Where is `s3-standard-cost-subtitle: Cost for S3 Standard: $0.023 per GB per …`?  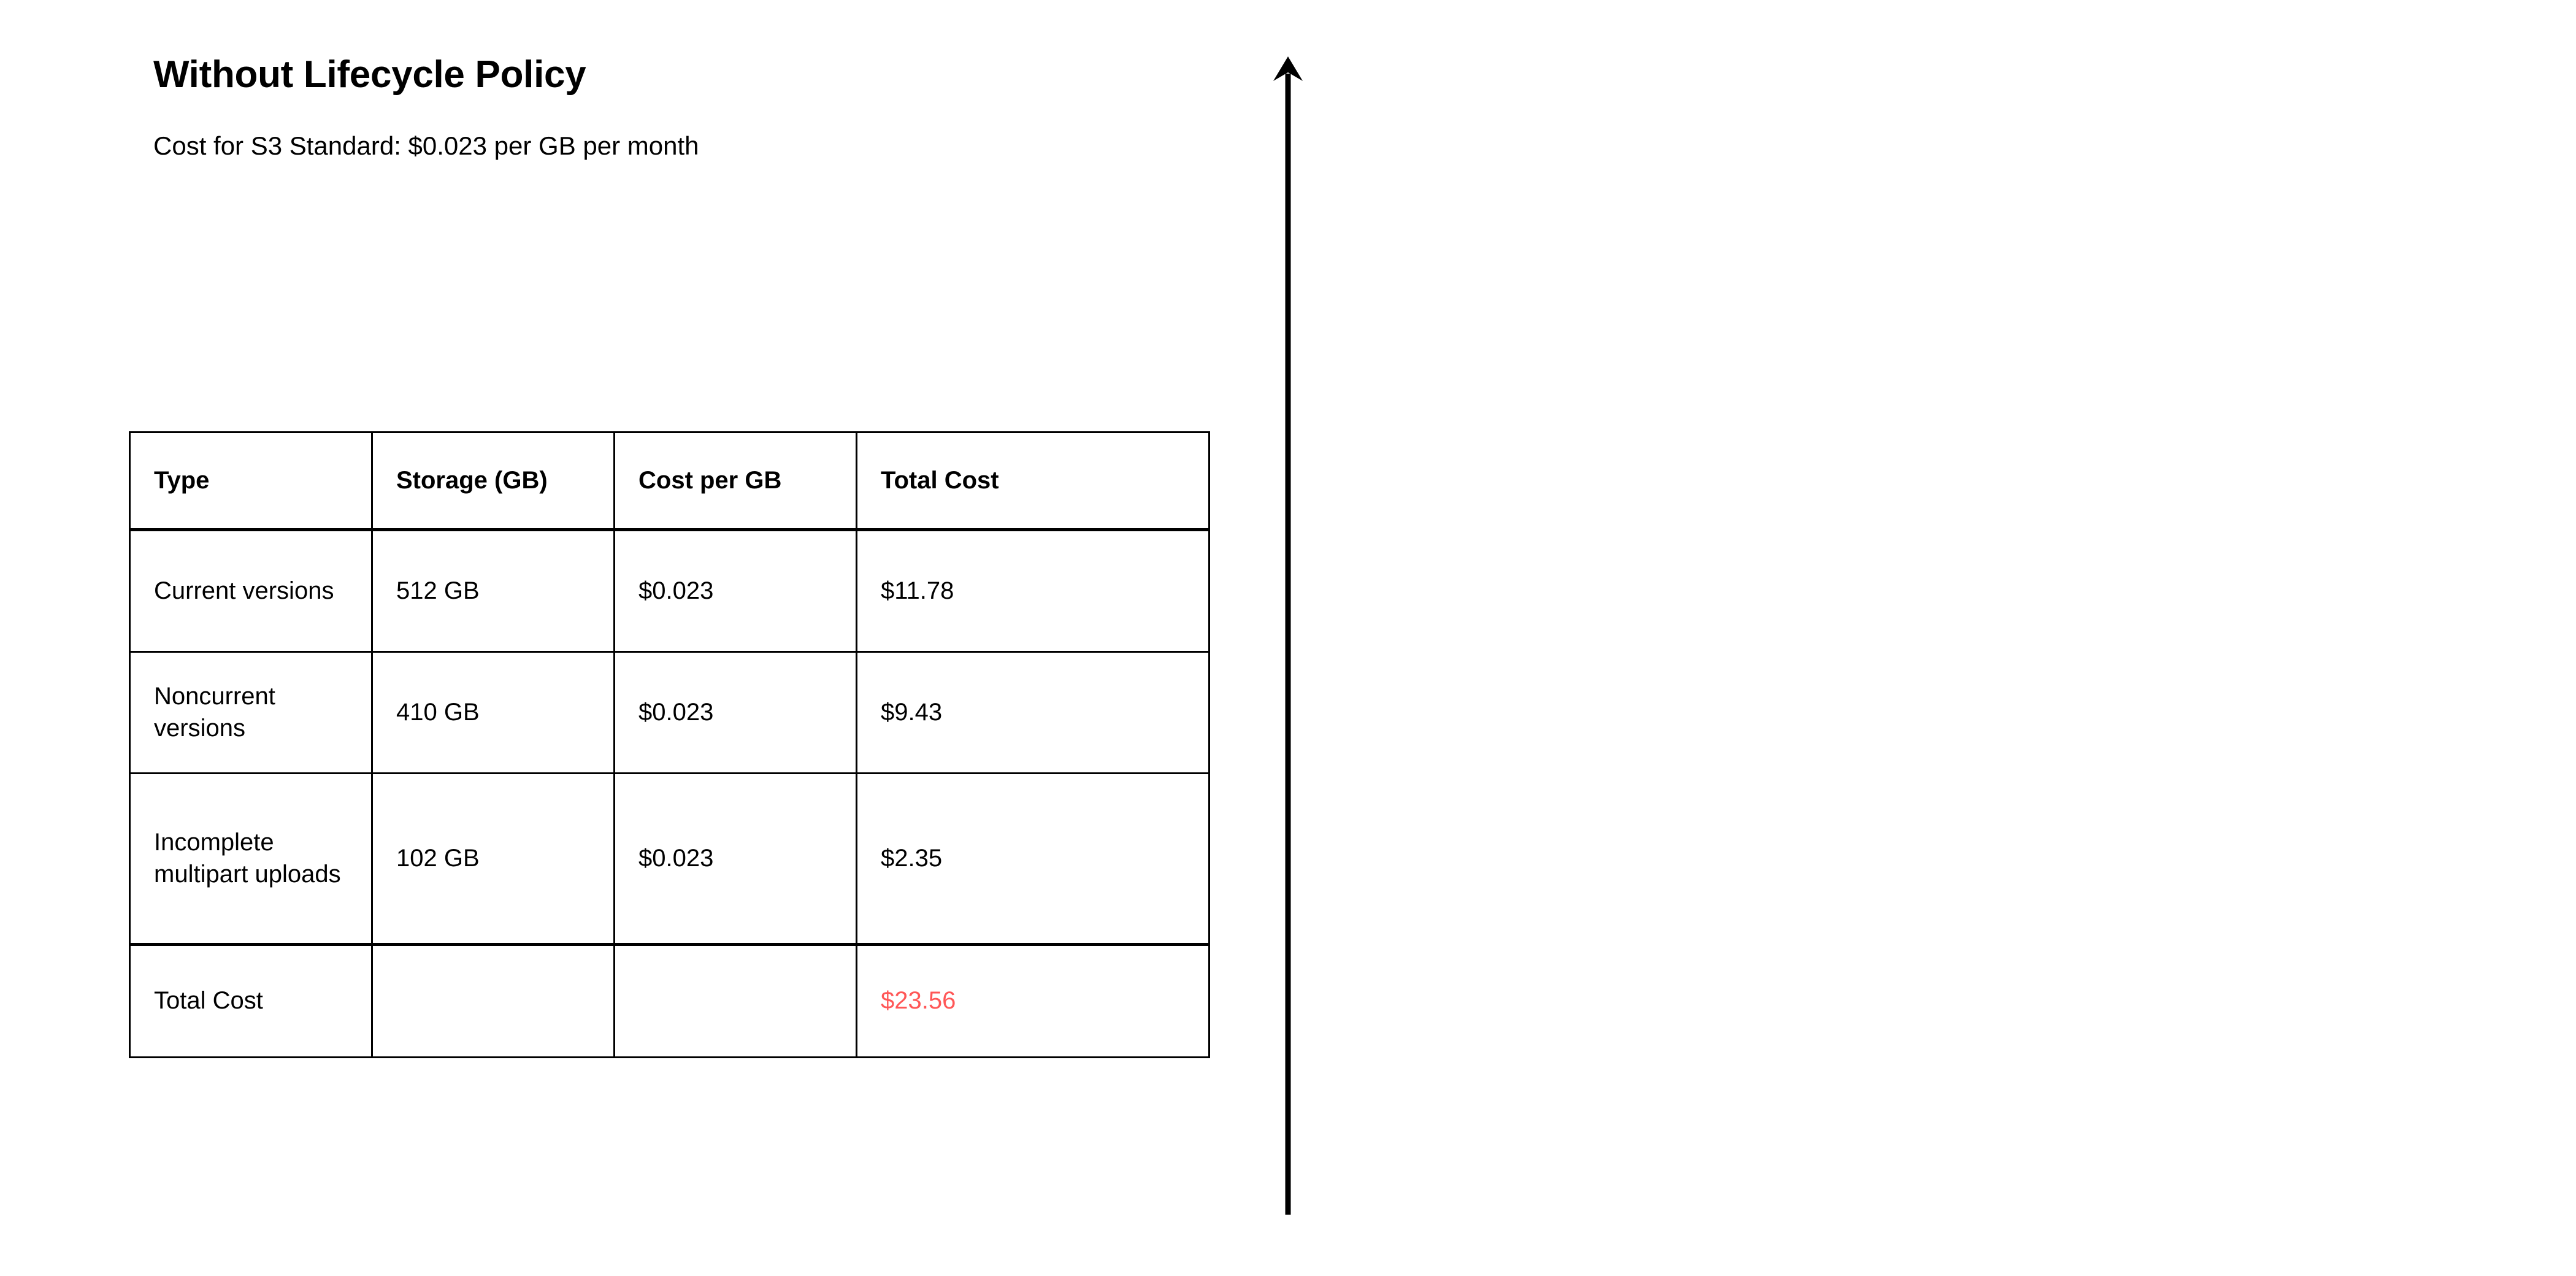
s3-standard-cost-subtitle: Cost for S3 Standard: $0.023 per GB per … is located at coordinates (426, 145).